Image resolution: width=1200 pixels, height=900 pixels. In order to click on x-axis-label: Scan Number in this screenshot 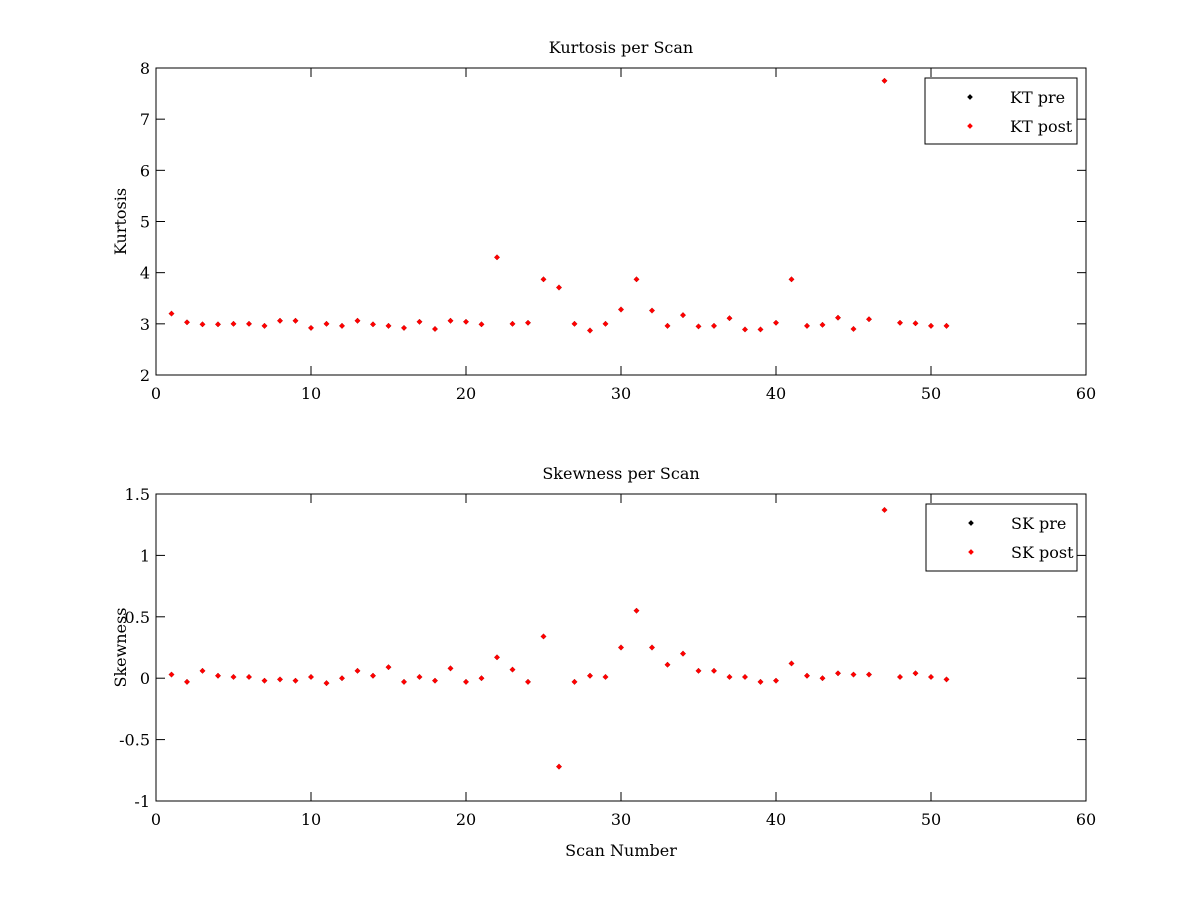, I will do `click(621, 850)`.